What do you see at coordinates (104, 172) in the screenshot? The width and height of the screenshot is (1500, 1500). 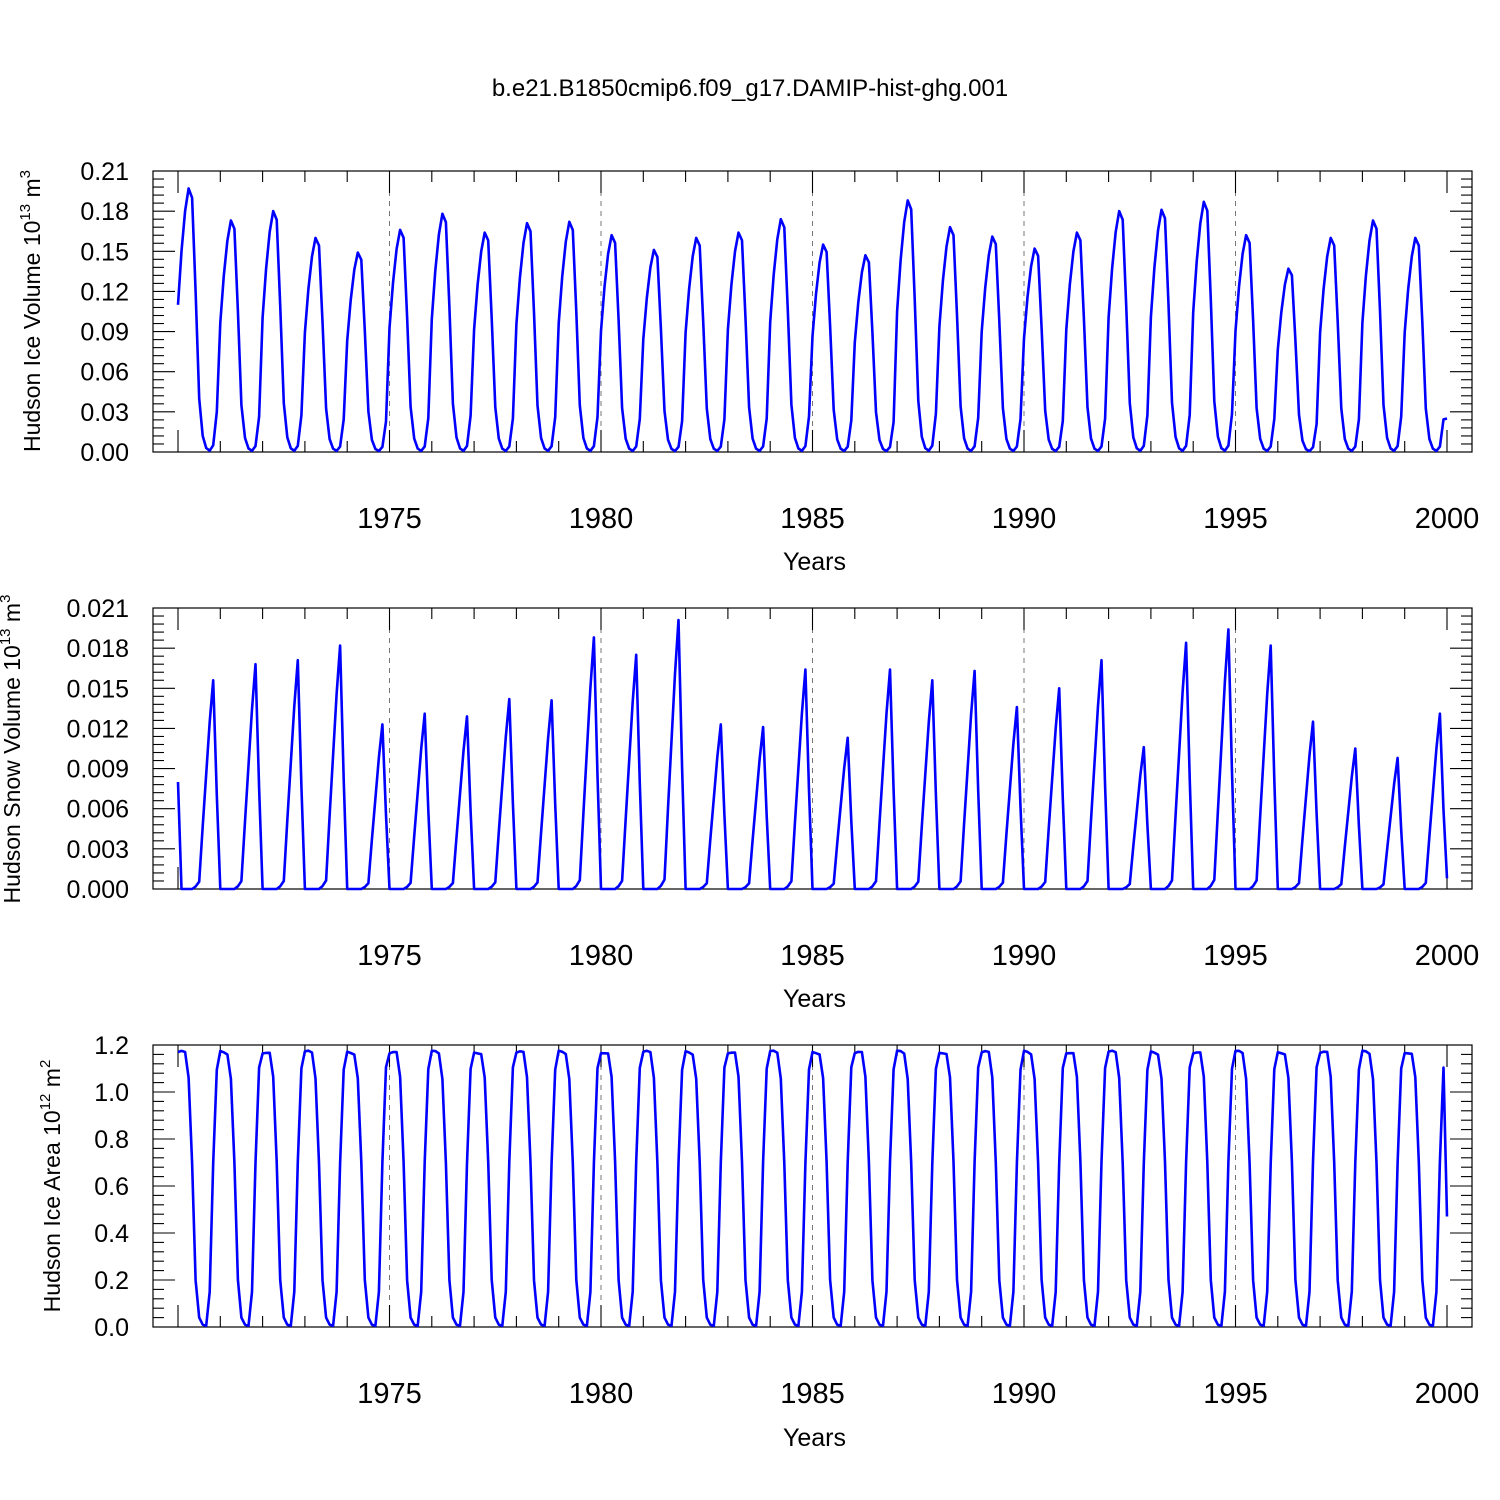 I see `y-tick-label: 0.21` at bounding box center [104, 172].